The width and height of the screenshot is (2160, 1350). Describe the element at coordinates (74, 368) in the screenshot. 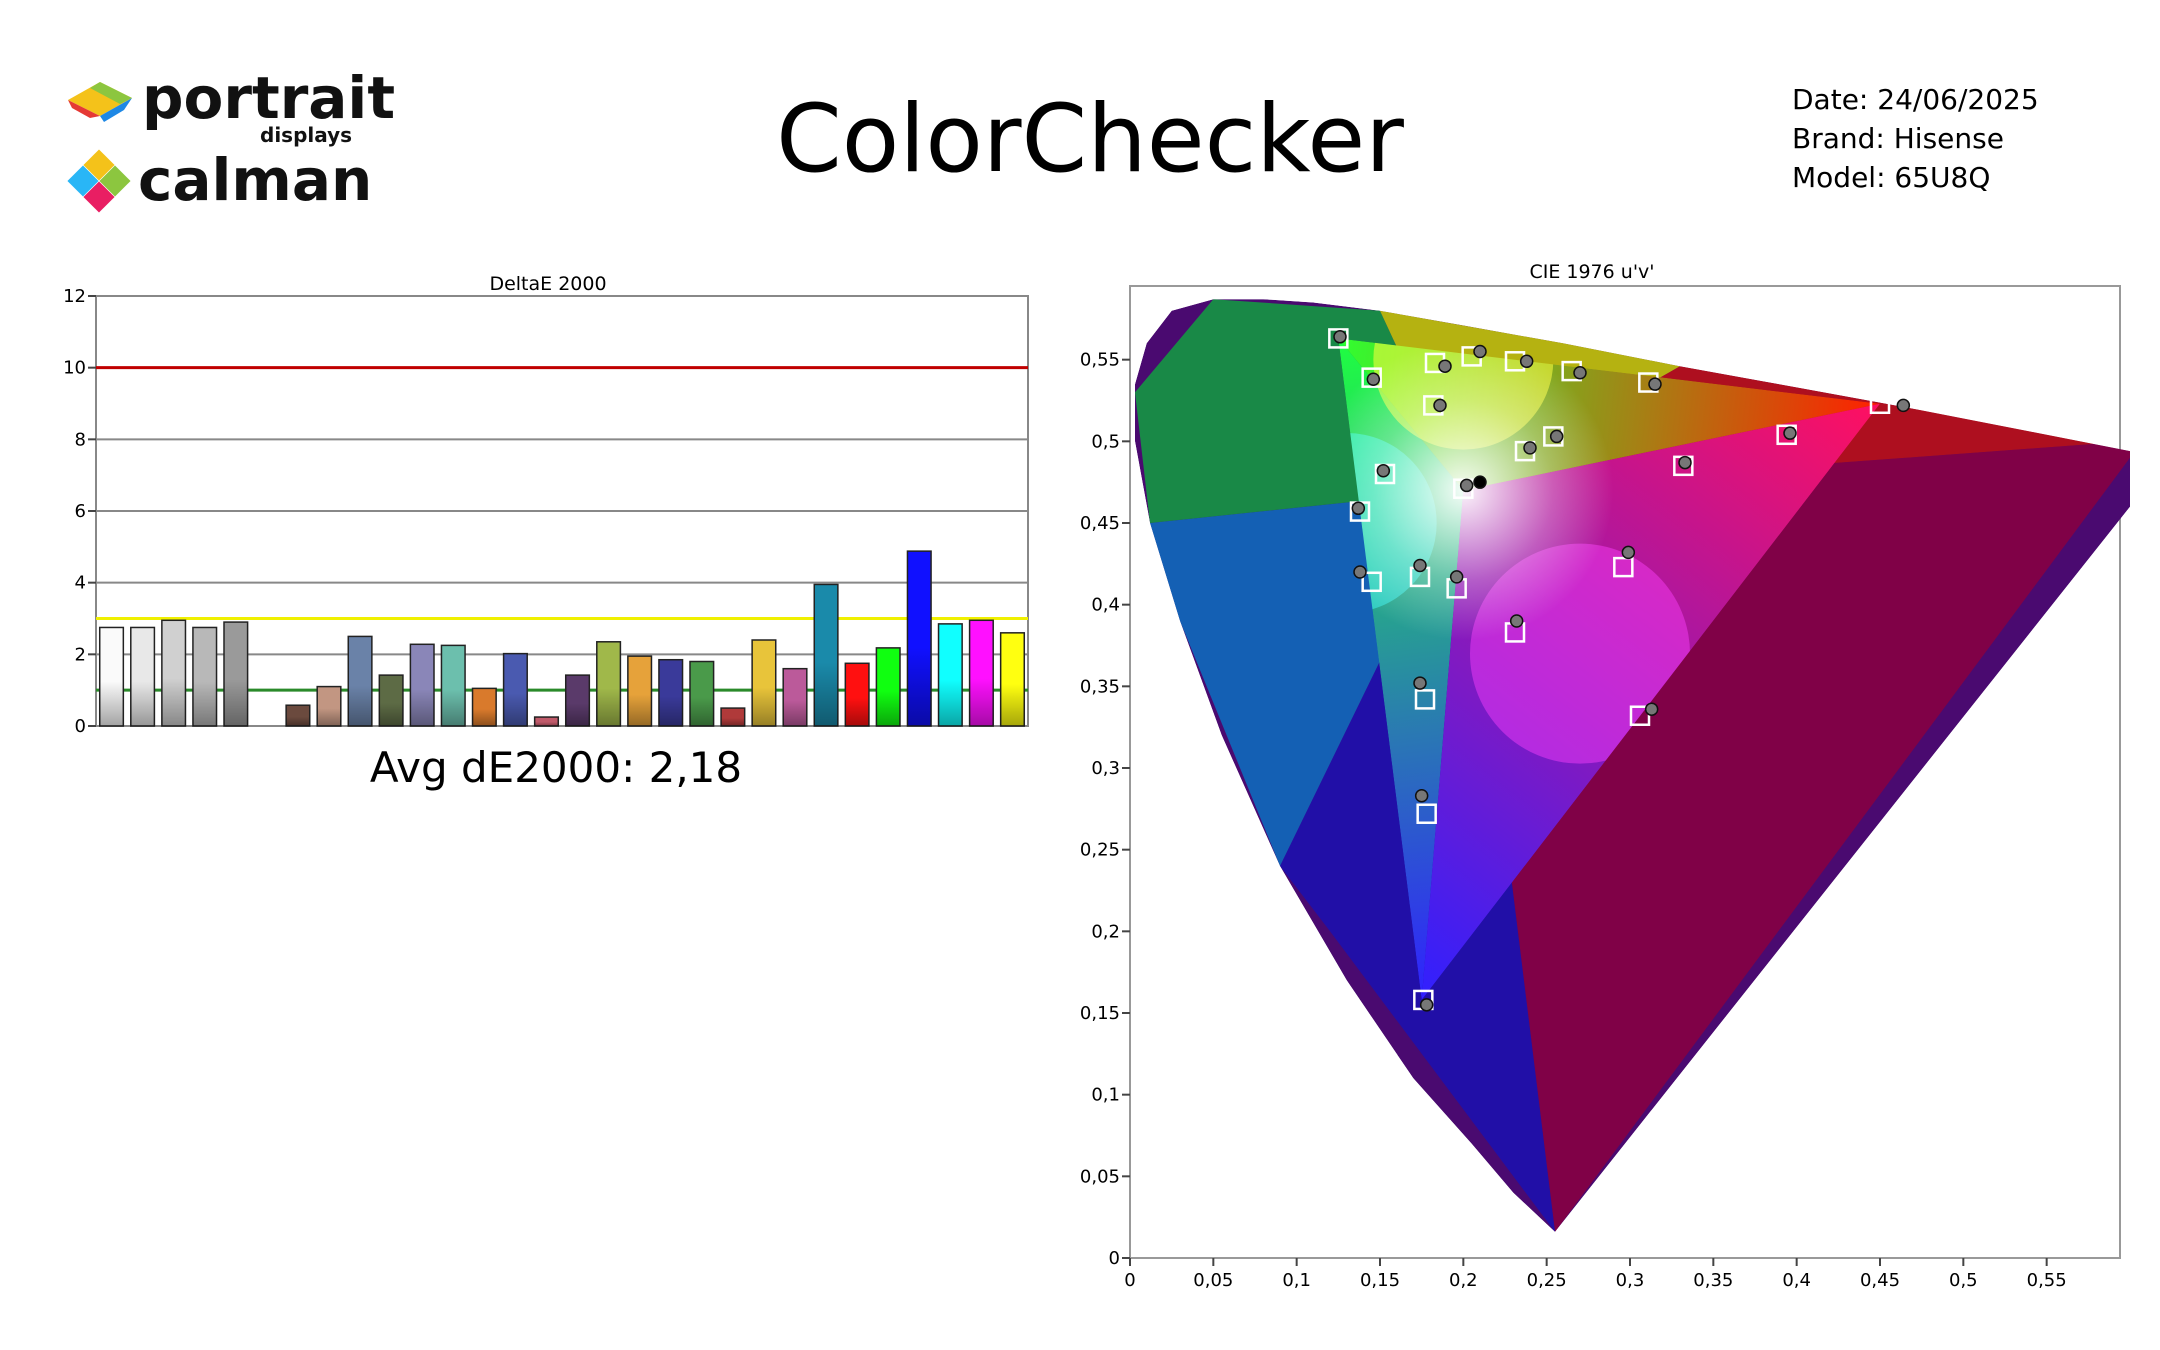

I see `bar-y-tick-label: 10` at that location.